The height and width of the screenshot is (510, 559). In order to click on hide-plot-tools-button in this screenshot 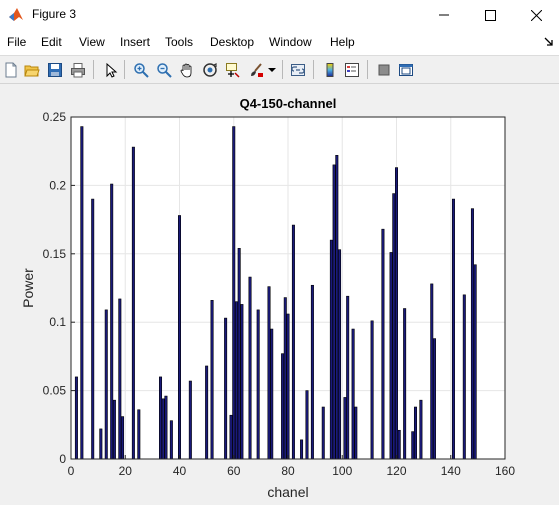, I will do `click(384, 70)`.